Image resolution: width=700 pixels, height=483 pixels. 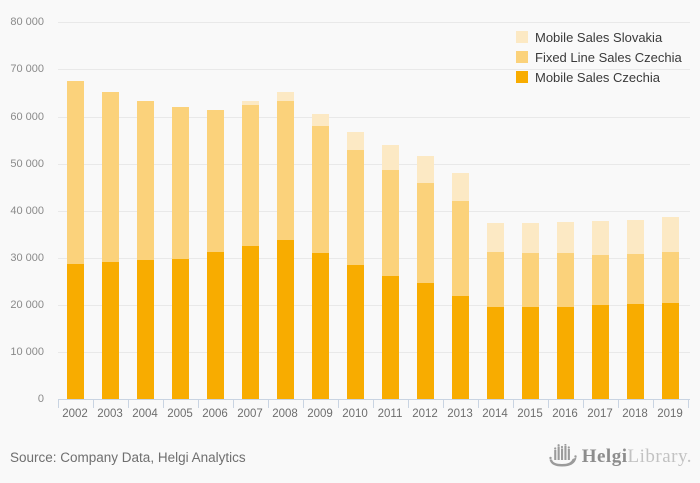 What do you see at coordinates (390, 414) in the screenshot?
I see `x-axis-category-label: 2011` at bounding box center [390, 414].